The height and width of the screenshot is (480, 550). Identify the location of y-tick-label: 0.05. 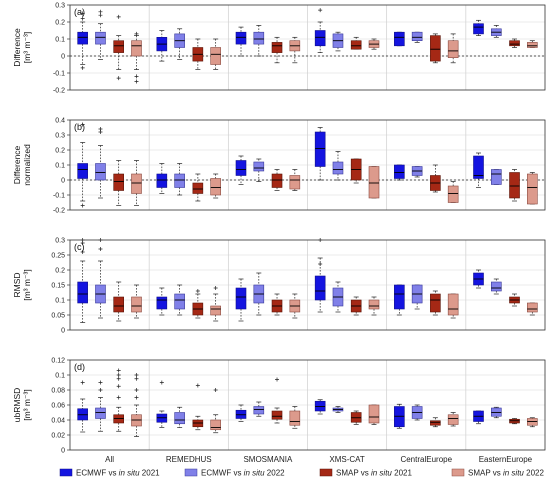
(58, 316).